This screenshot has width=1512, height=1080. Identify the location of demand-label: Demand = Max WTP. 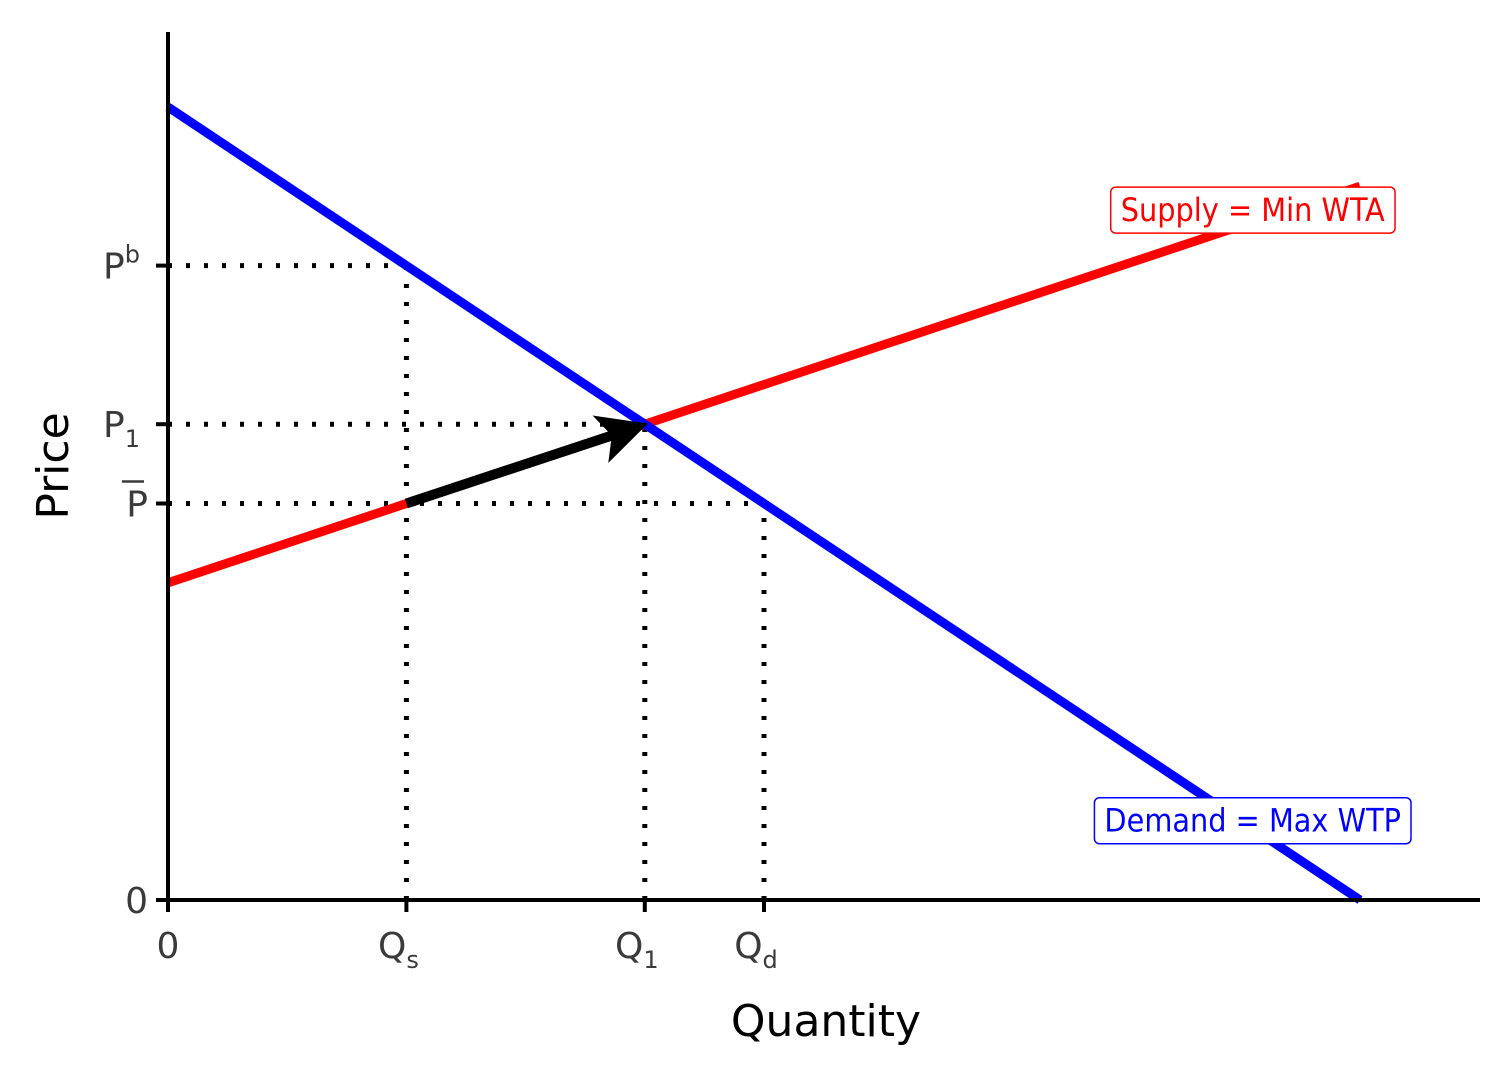
(1252, 820).